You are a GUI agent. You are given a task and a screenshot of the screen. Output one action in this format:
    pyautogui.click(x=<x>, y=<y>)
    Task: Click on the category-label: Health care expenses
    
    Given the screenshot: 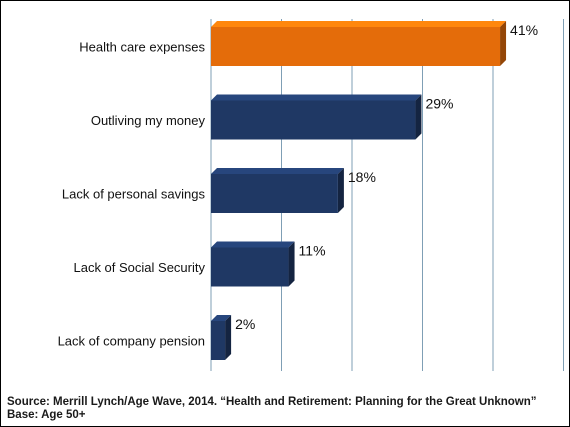 What is the action you would take?
    pyautogui.click(x=142, y=47)
    